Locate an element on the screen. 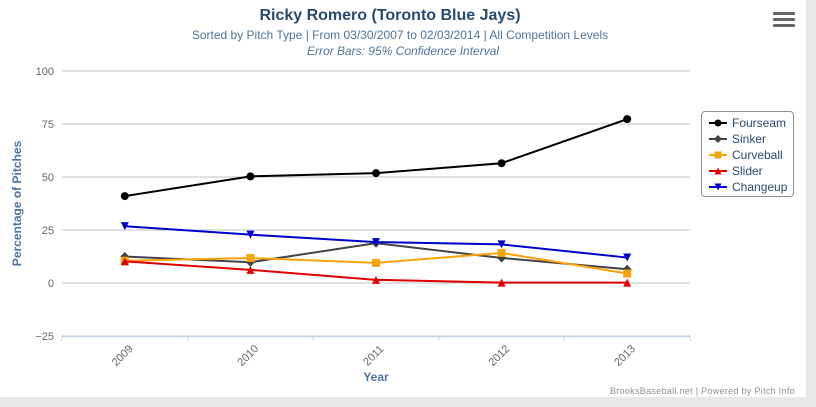 This screenshot has height=407, width=816. legend-symbol-changeup is located at coordinates (718, 187).